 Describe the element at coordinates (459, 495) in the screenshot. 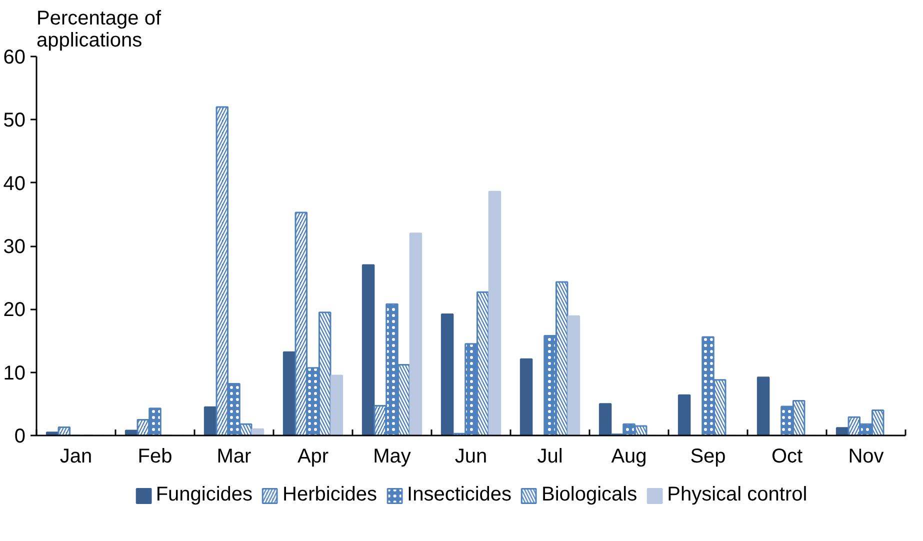

I see `legend-label: Insecticides` at that location.